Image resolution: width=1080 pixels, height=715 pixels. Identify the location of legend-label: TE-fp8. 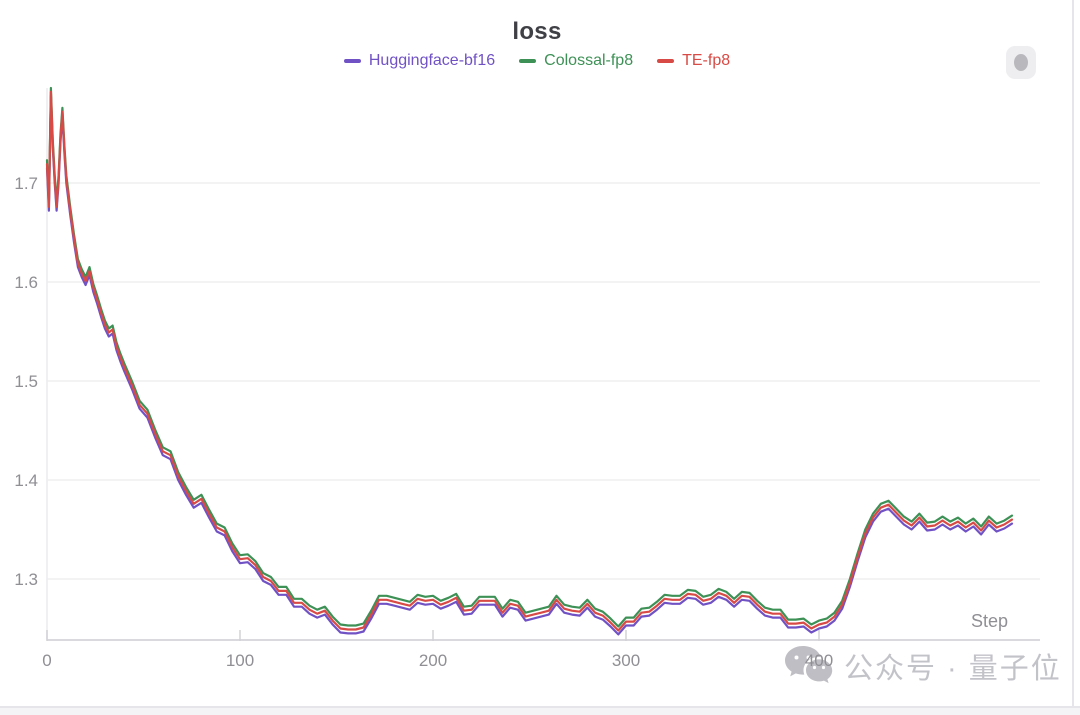
(706, 60).